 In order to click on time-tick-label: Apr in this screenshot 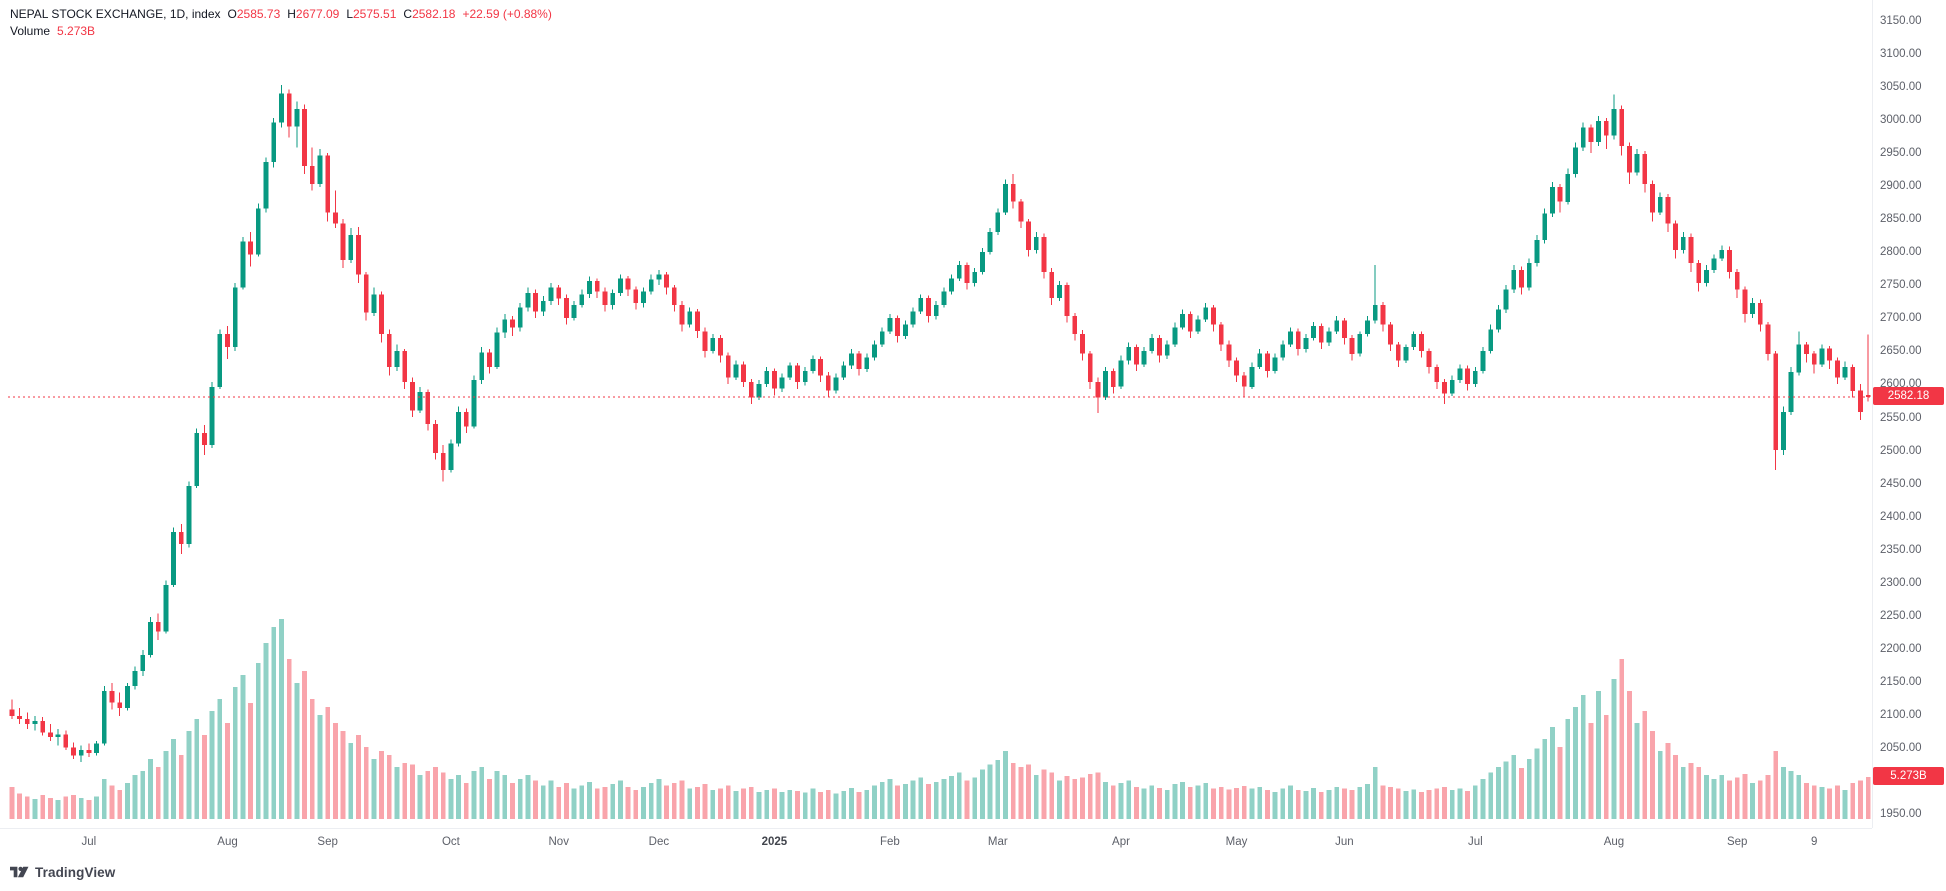, I will do `click(1121, 842)`.